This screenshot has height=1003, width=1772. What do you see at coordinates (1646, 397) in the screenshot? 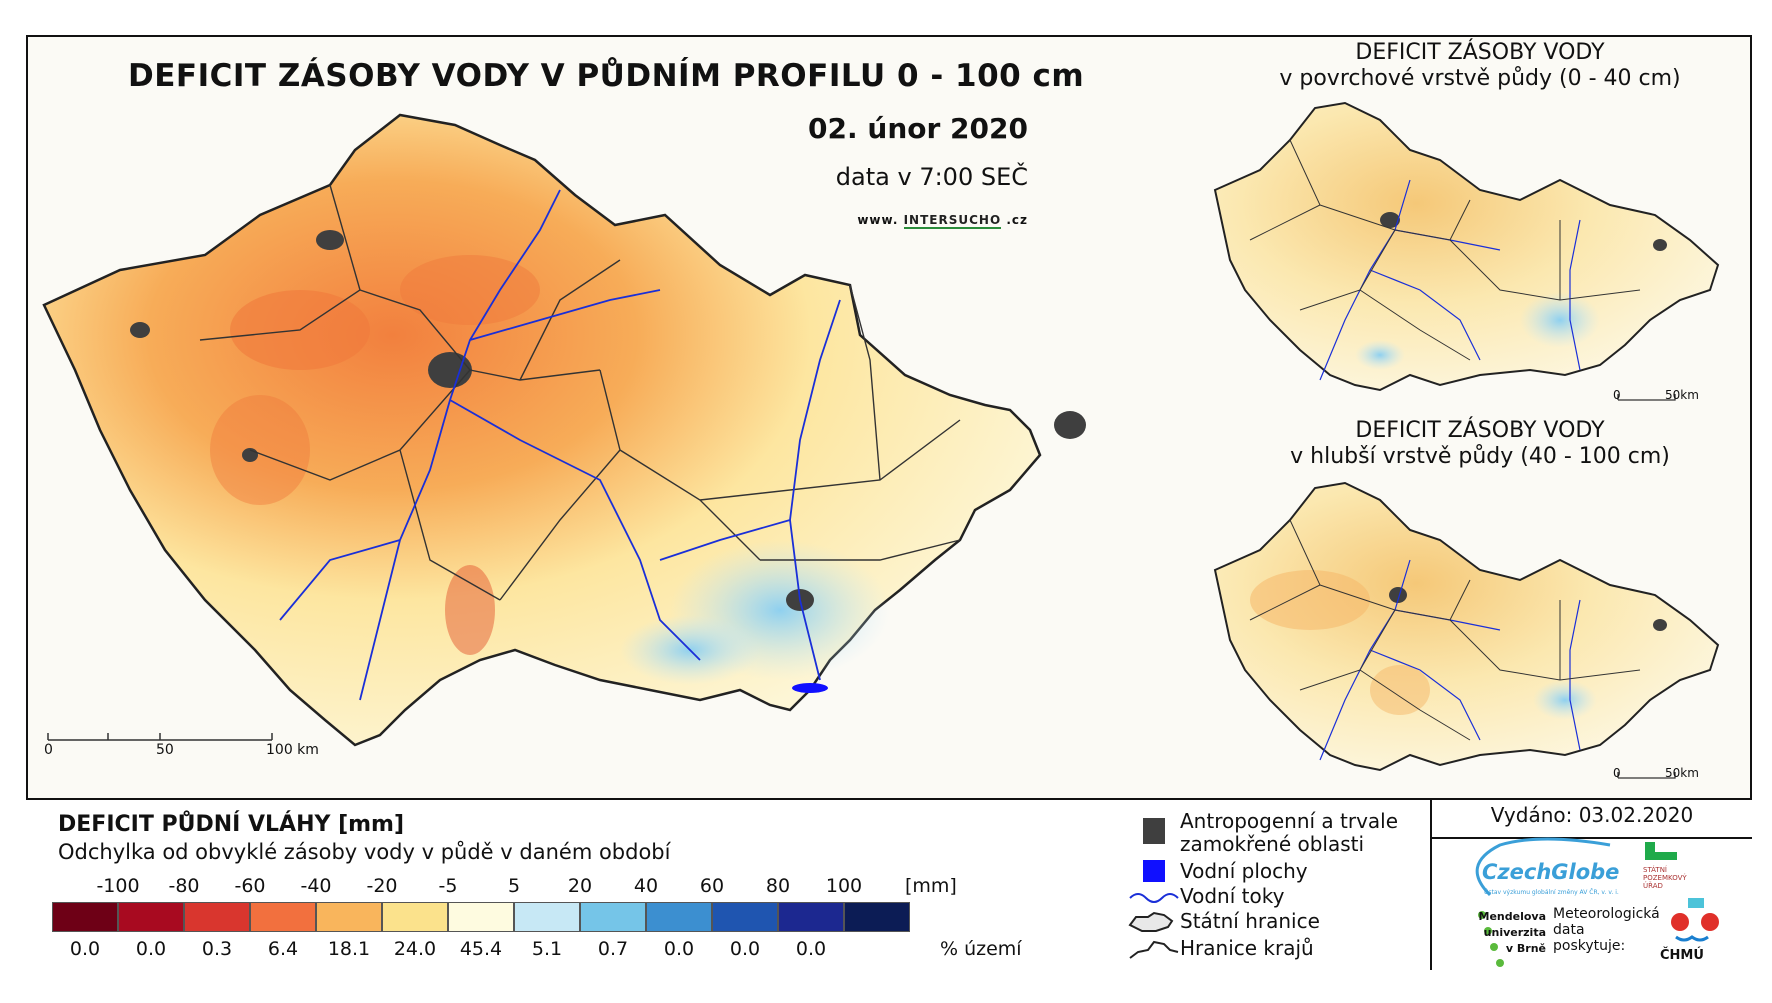
I see `inset-top-scale-bar` at bounding box center [1646, 397].